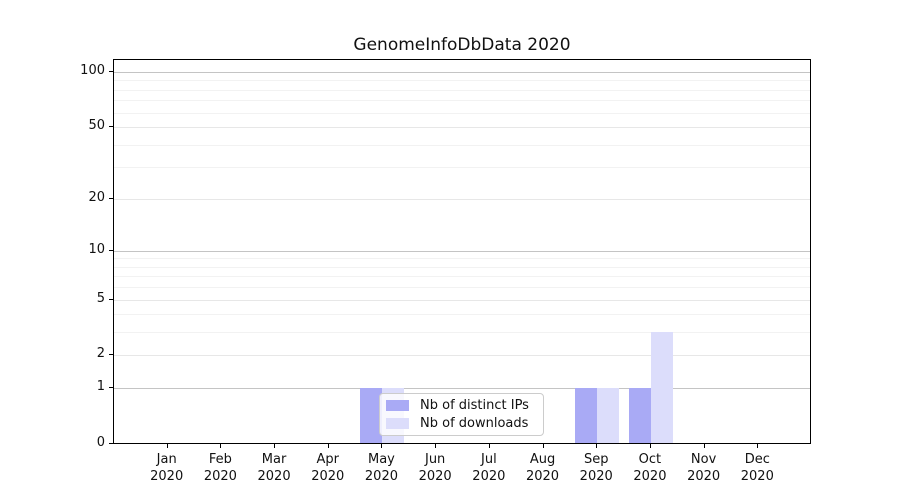 The width and height of the screenshot is (900, 500). Describe the element at coordinates (328, 468) in the screenshot. I see `x-tick-label: Apr 2020` at that location.